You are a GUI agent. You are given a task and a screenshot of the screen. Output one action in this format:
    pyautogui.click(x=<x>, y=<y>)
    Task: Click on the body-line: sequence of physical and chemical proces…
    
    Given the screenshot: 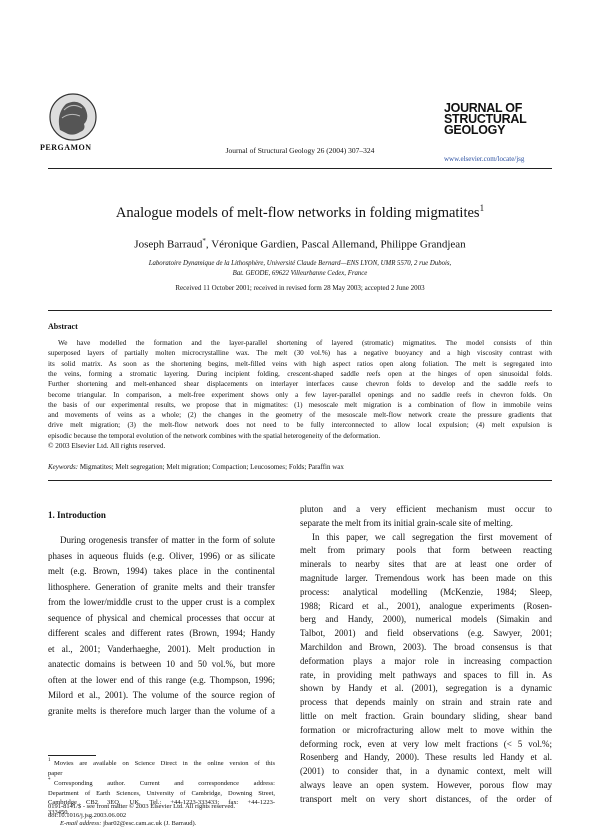 What is the action you would take?
    pyautogui.click(x=161, y=617)
    